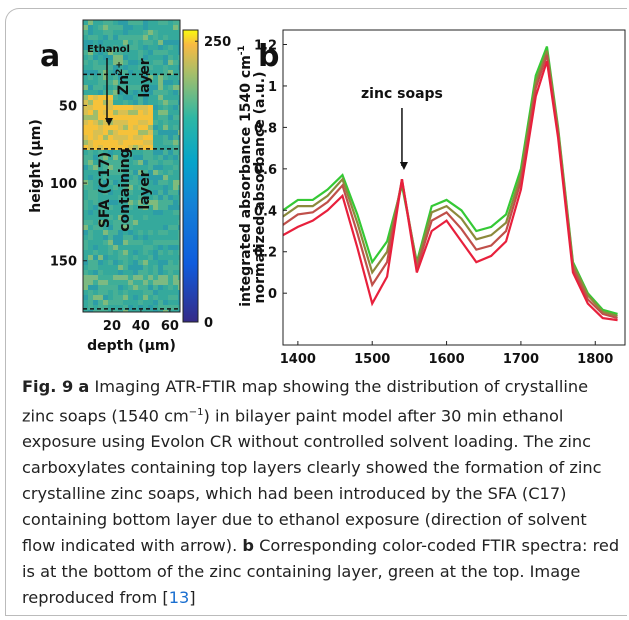  I want to click on caption-part: 13, so click(179, 598).